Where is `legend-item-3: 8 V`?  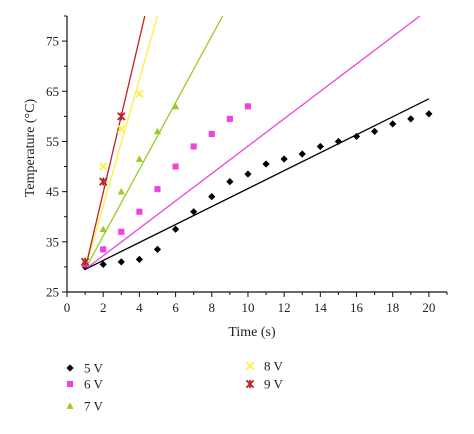 legend-item-3: 8 V is located at coordinates (264, 366).